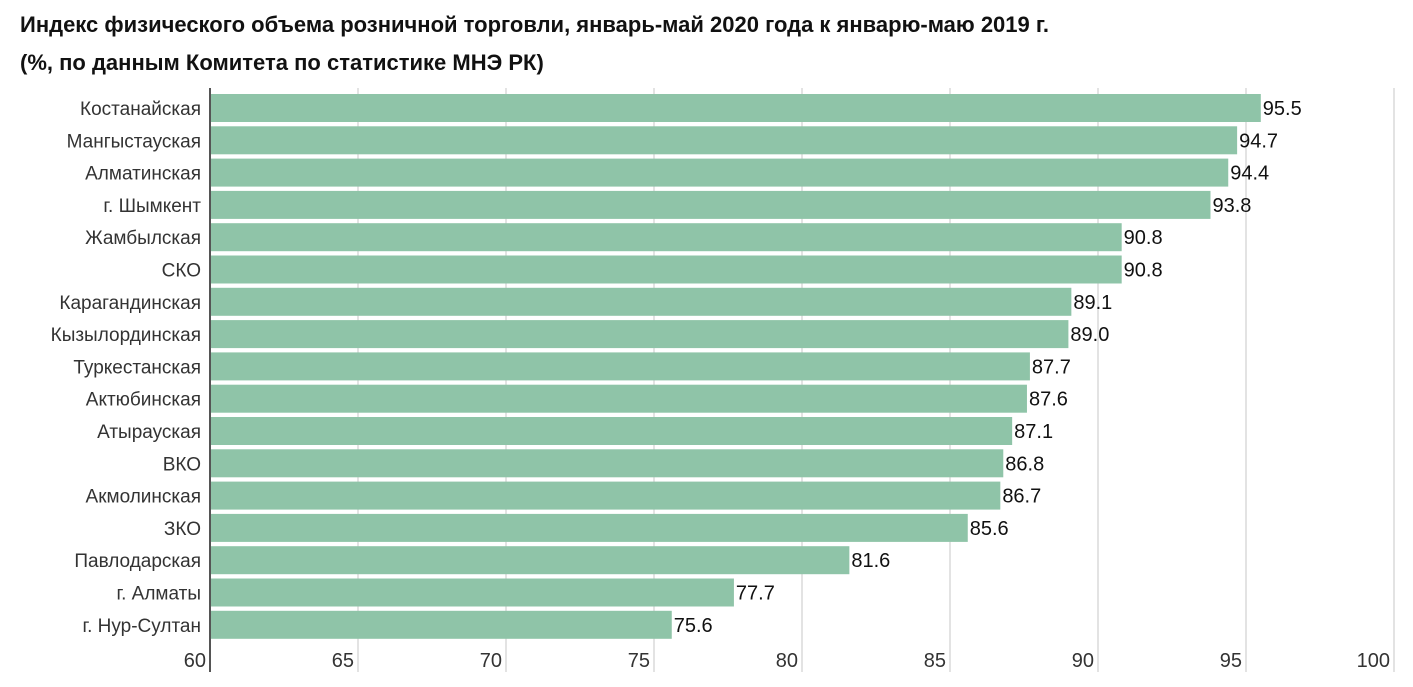 Image resolution: width=1413 pixels, height=687 pixels. Describe the element at coordinates (343, 661) in the screenshot. I see `x-tick-label: 65` at that location.